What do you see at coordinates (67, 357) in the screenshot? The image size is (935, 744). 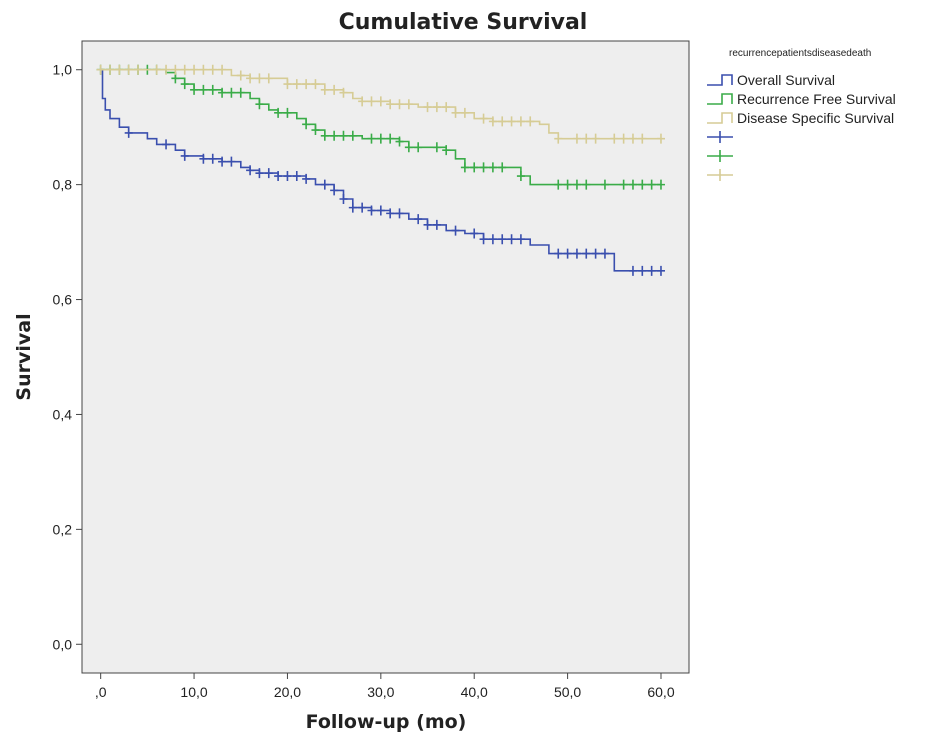 I see `y-axis: 0,0 0,2 0,4 0,6 0,8 1,0` at bounding box center [67, 357].